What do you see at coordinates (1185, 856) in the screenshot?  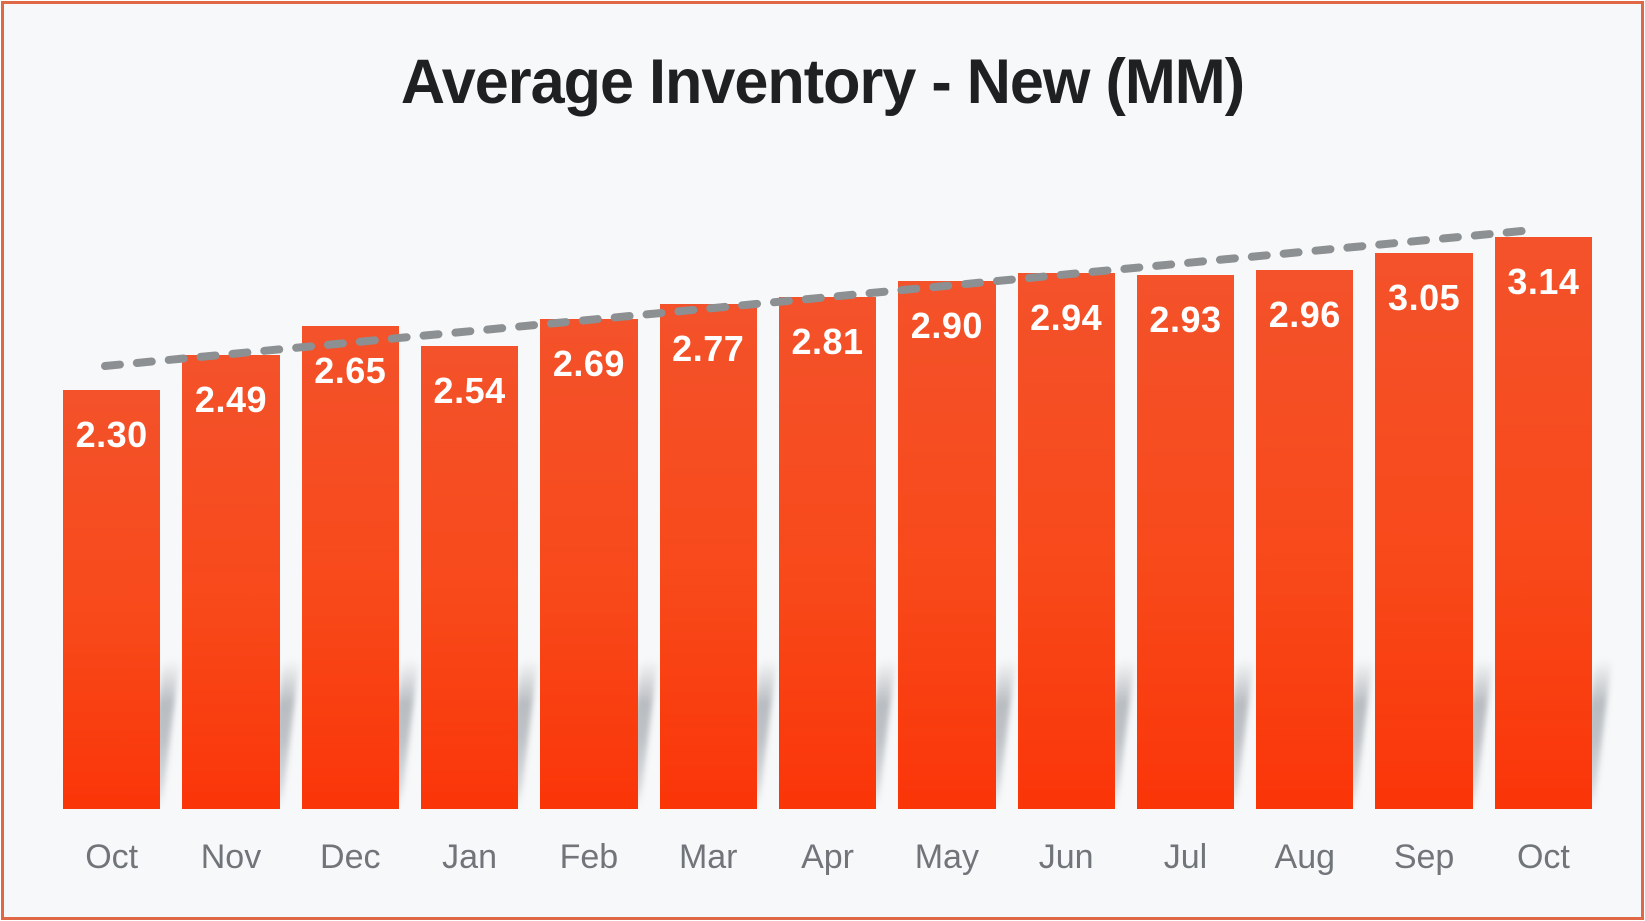 I see `x-axis-label: Jul` at bounding box center [1185, 856].